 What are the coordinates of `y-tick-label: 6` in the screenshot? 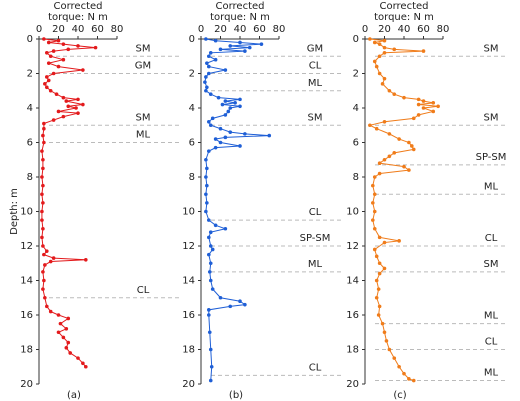 It's located at (192, 143).